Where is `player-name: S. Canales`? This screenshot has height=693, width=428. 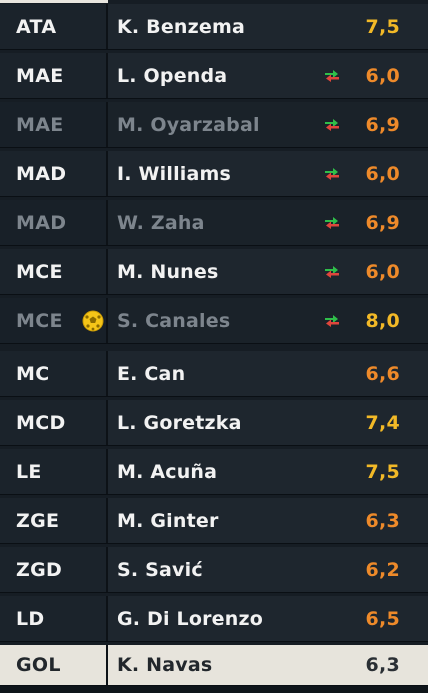
player-name: S. Canales is located at coordinates (174, 320).